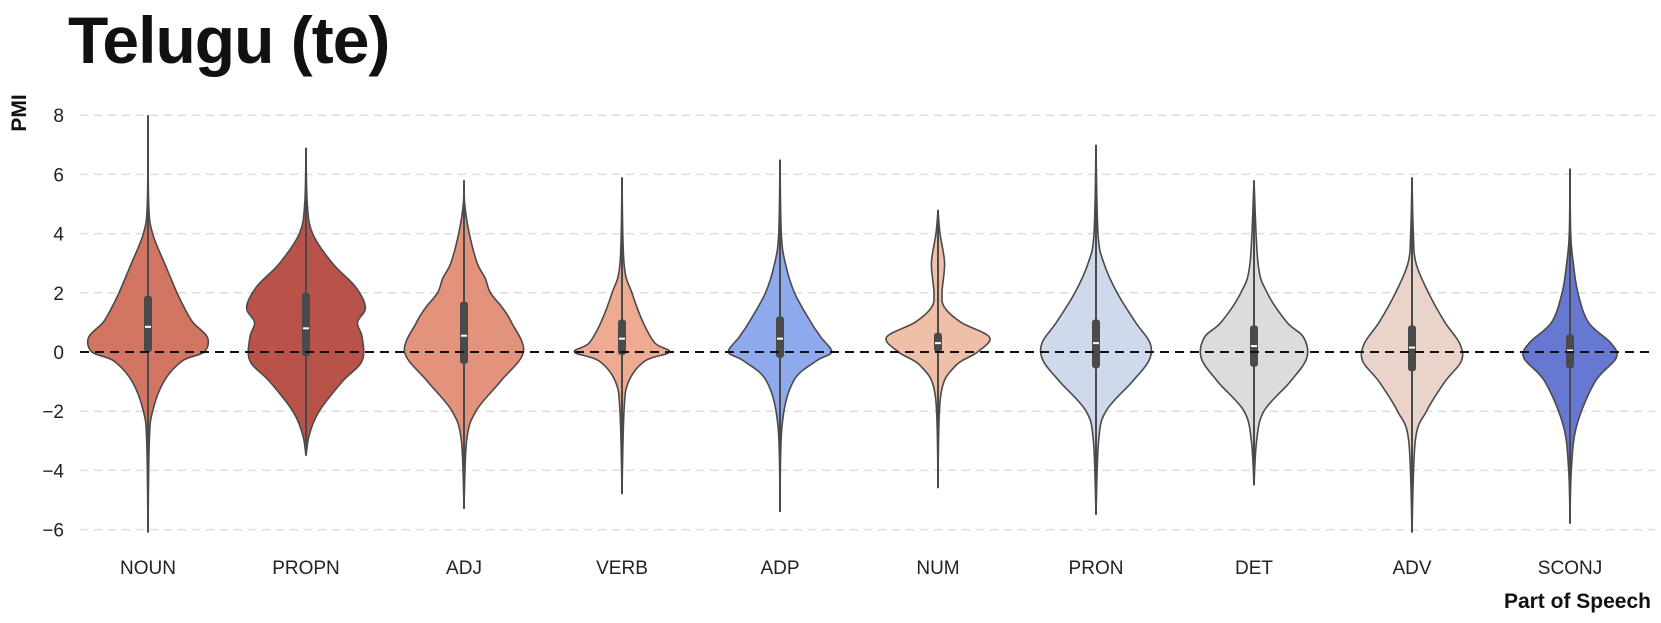 Image resolution: width=1661 pixels, height=623 pixels. What do you see at coordinates (1412, 355) in the screenshot?
I see `violin-adv` at bounding box center [1412, 355].